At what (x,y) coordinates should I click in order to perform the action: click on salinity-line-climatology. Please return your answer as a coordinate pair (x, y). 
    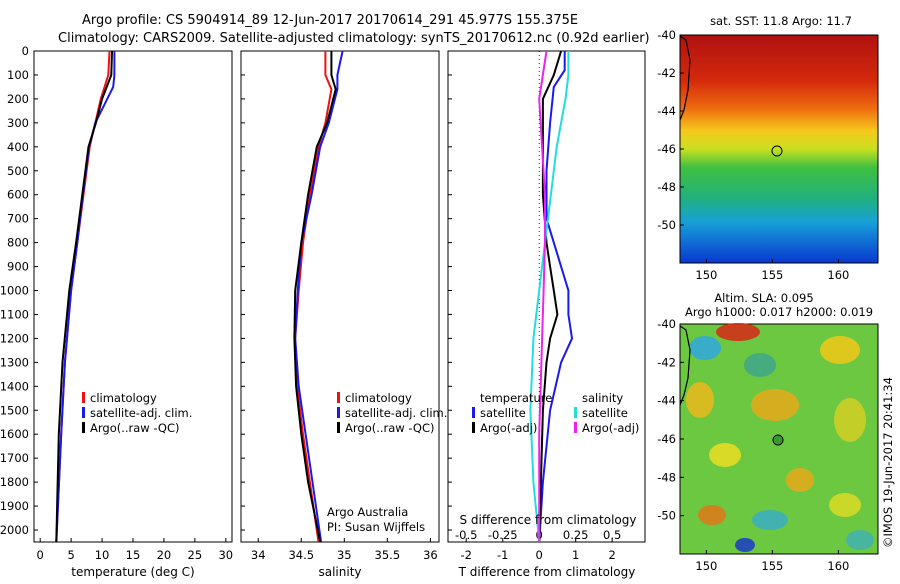
    Looking at the image, I should click on (313, 297).